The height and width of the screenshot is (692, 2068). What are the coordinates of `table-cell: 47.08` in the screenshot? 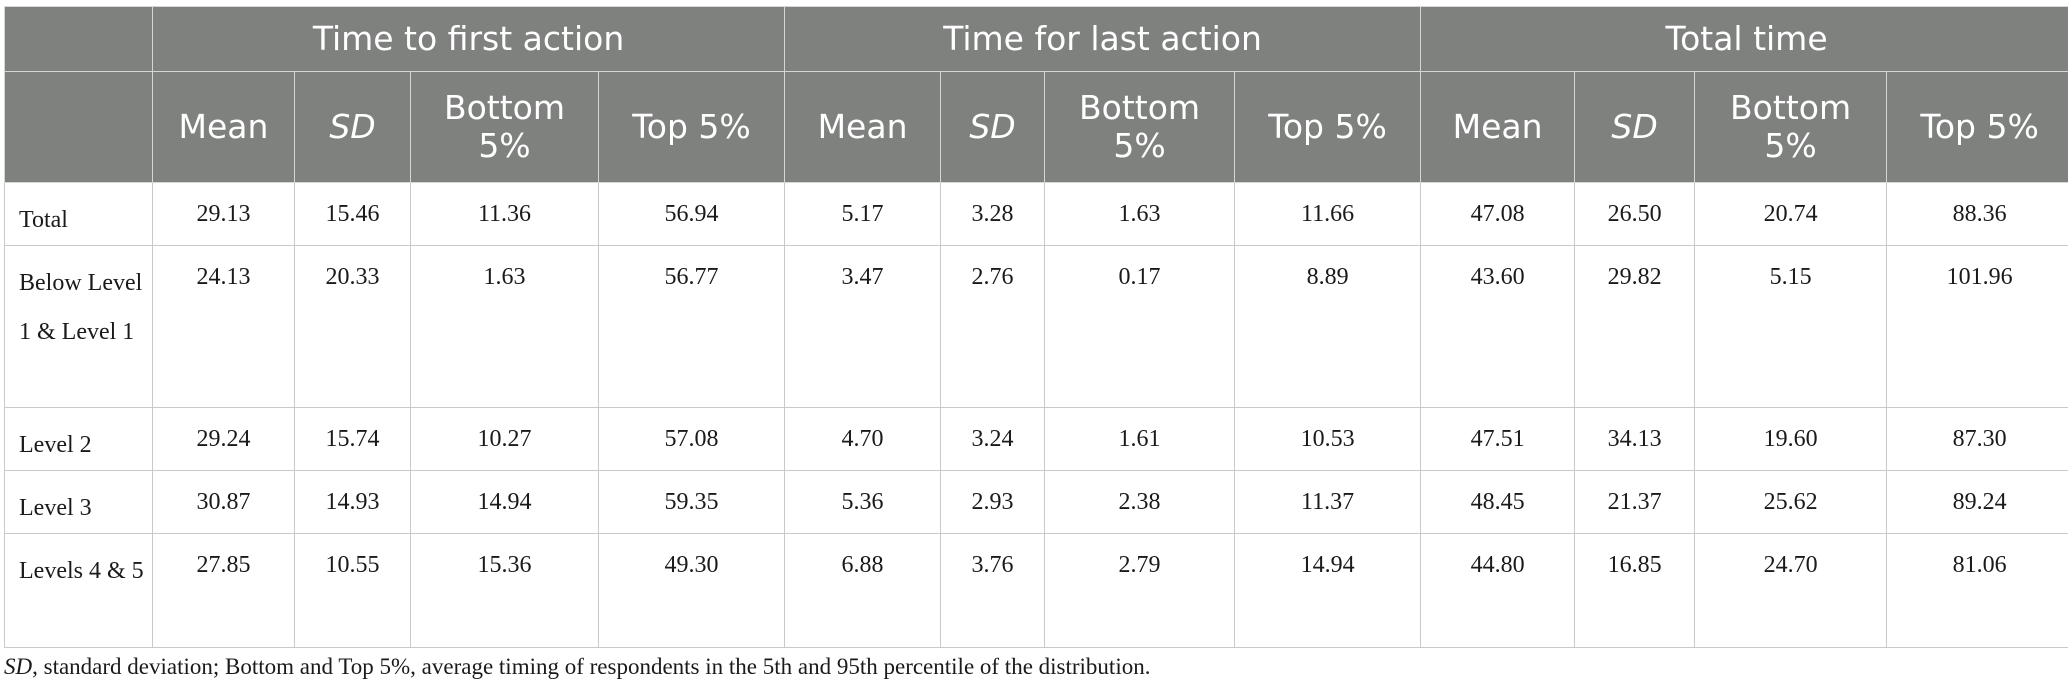 It's located at (1498, 214).